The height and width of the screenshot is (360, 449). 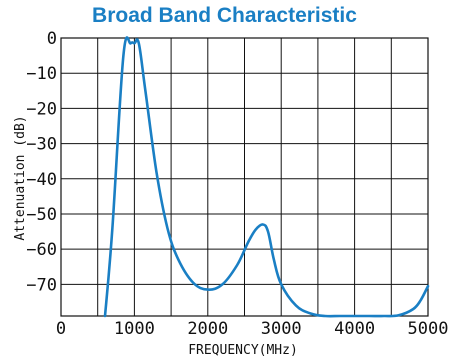 I want to click on x-tick-label: 2000, so click(x=207, y=329).